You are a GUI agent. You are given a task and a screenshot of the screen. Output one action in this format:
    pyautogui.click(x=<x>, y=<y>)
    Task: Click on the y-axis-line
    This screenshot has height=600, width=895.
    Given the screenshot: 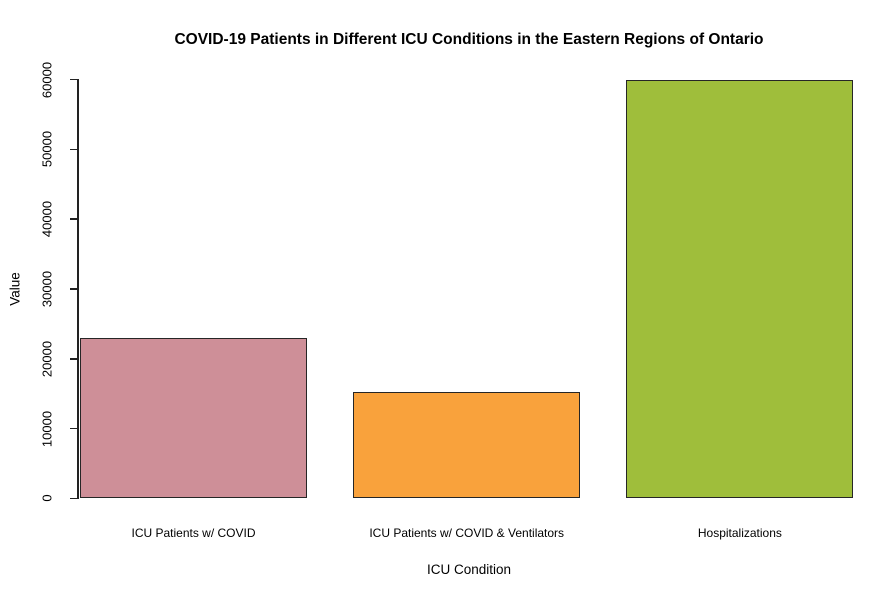 What is the action you would take?
    pyautogui.click(x=78, y=289)
    